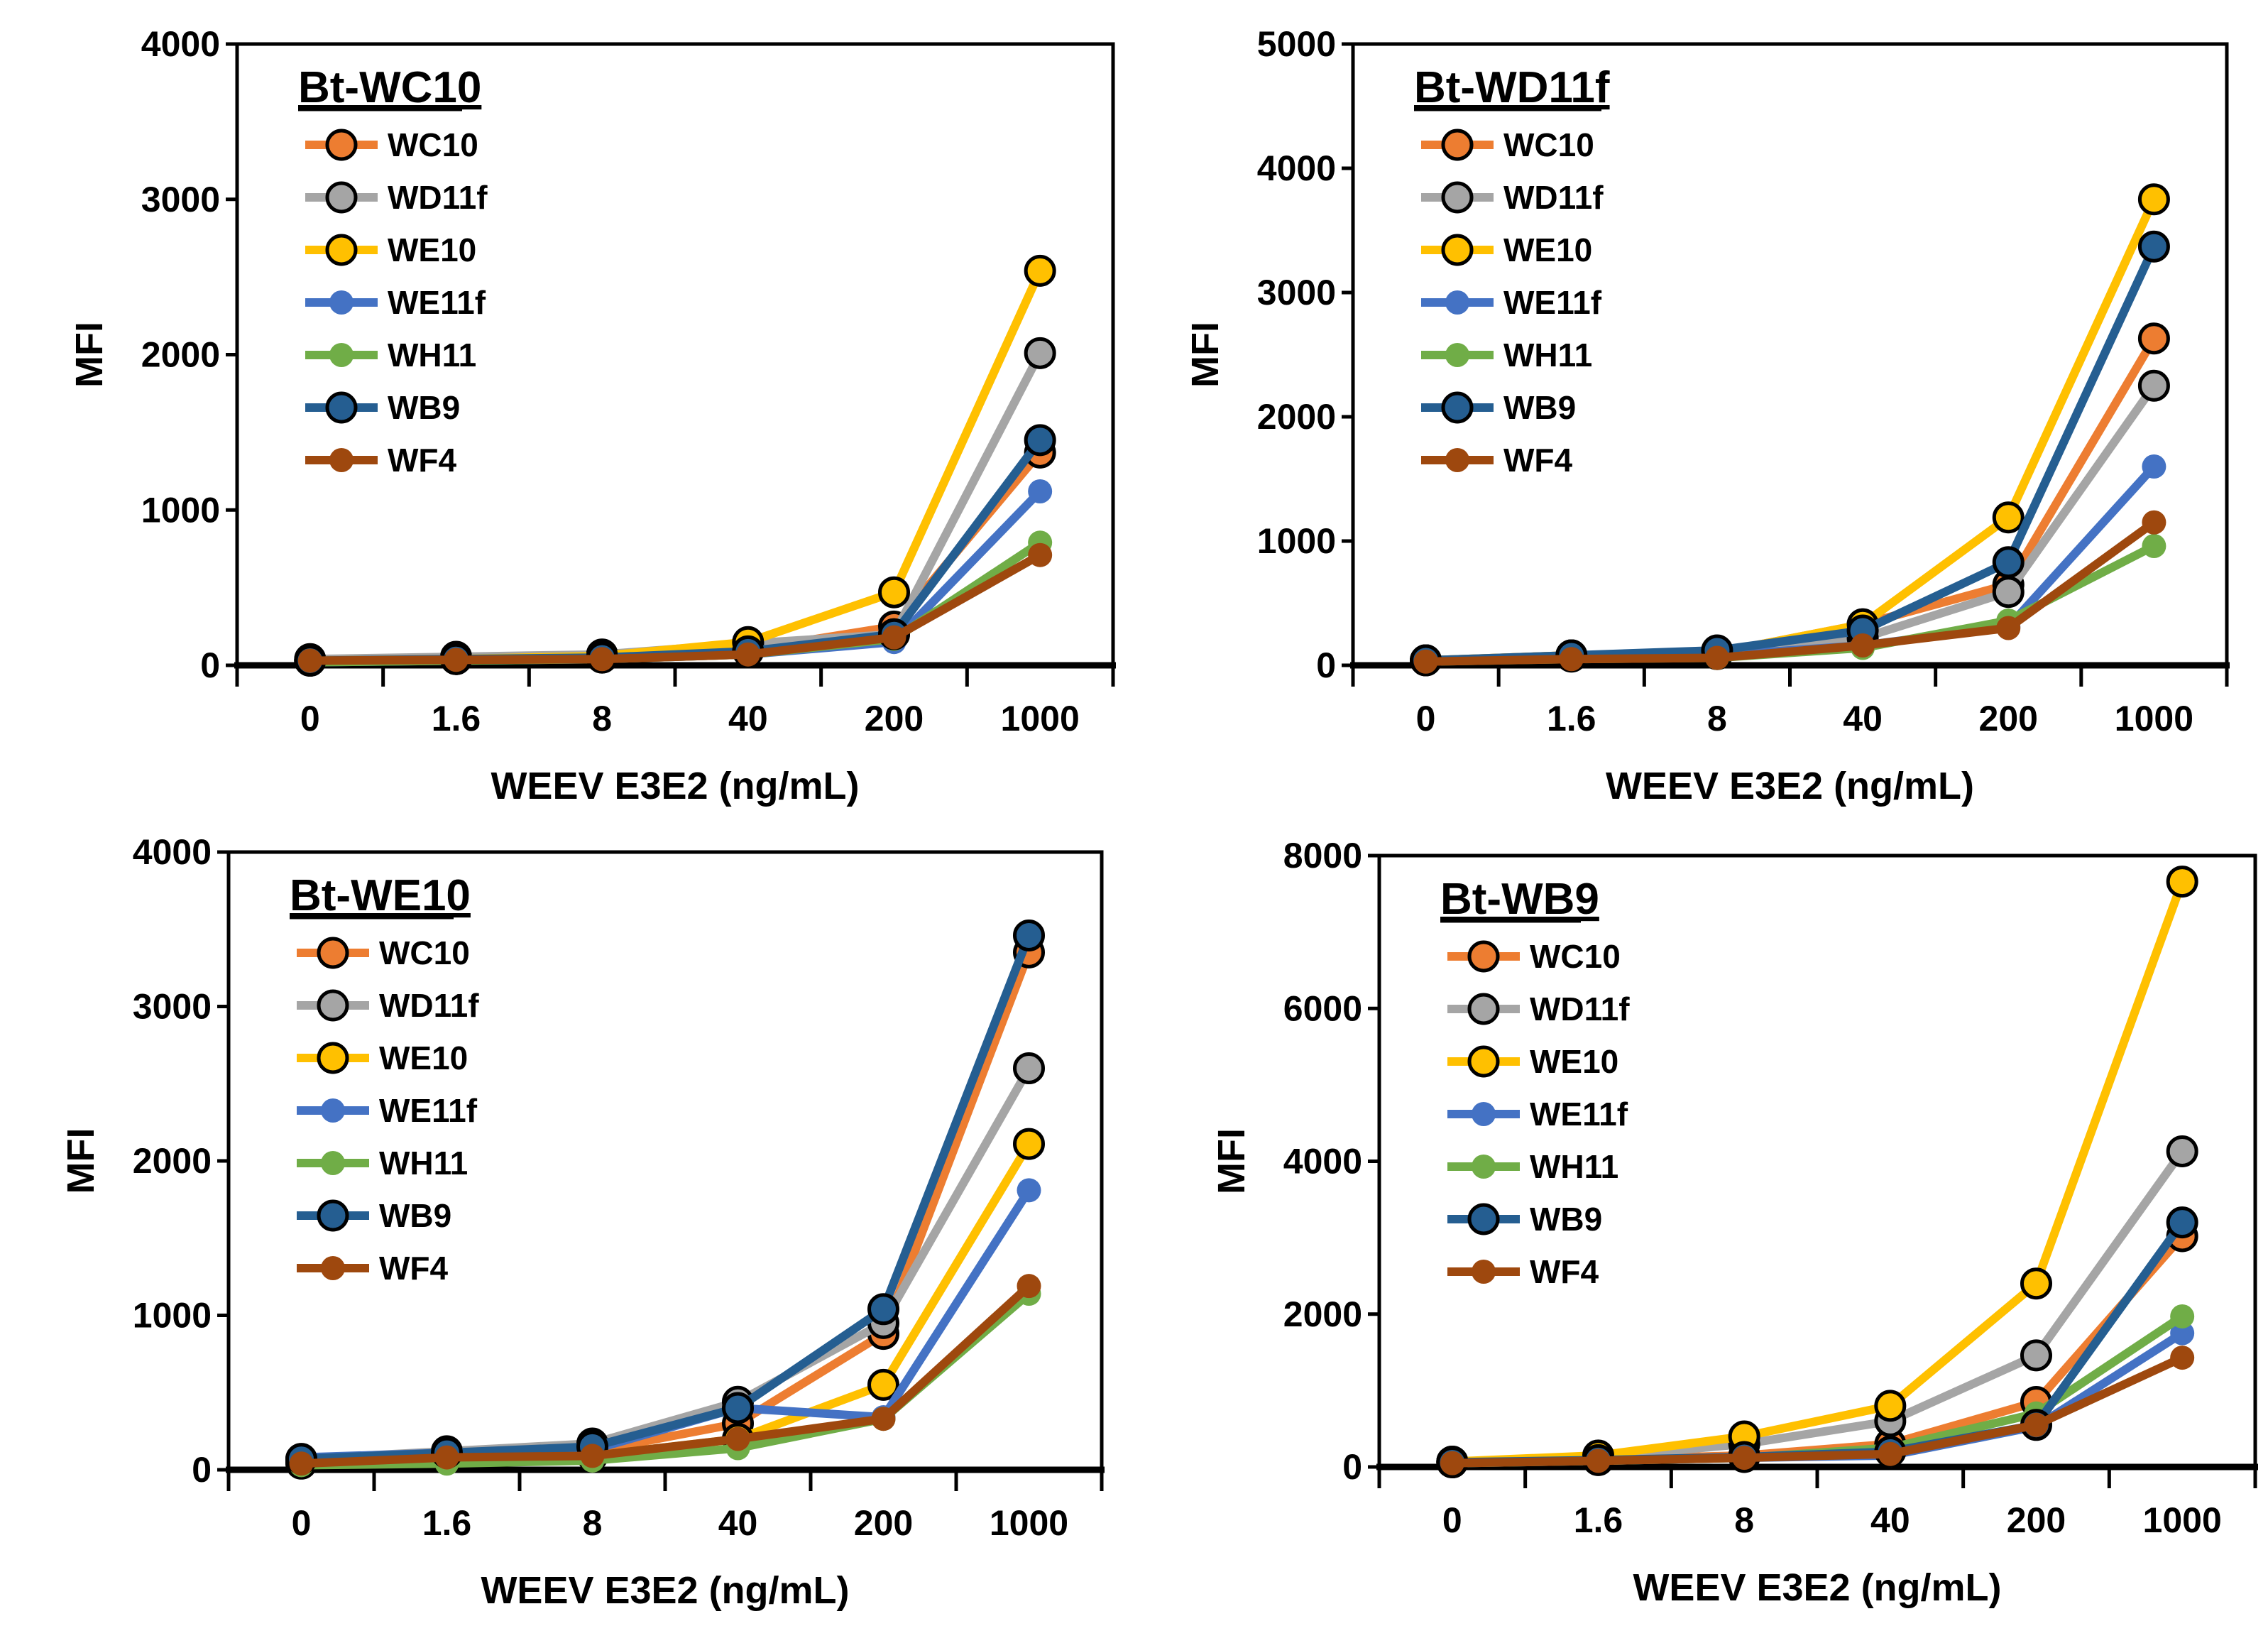 The height and width of the screenshot is (1626, 2268). I want to click on legend-marker-WB9, so click(333, 1215).